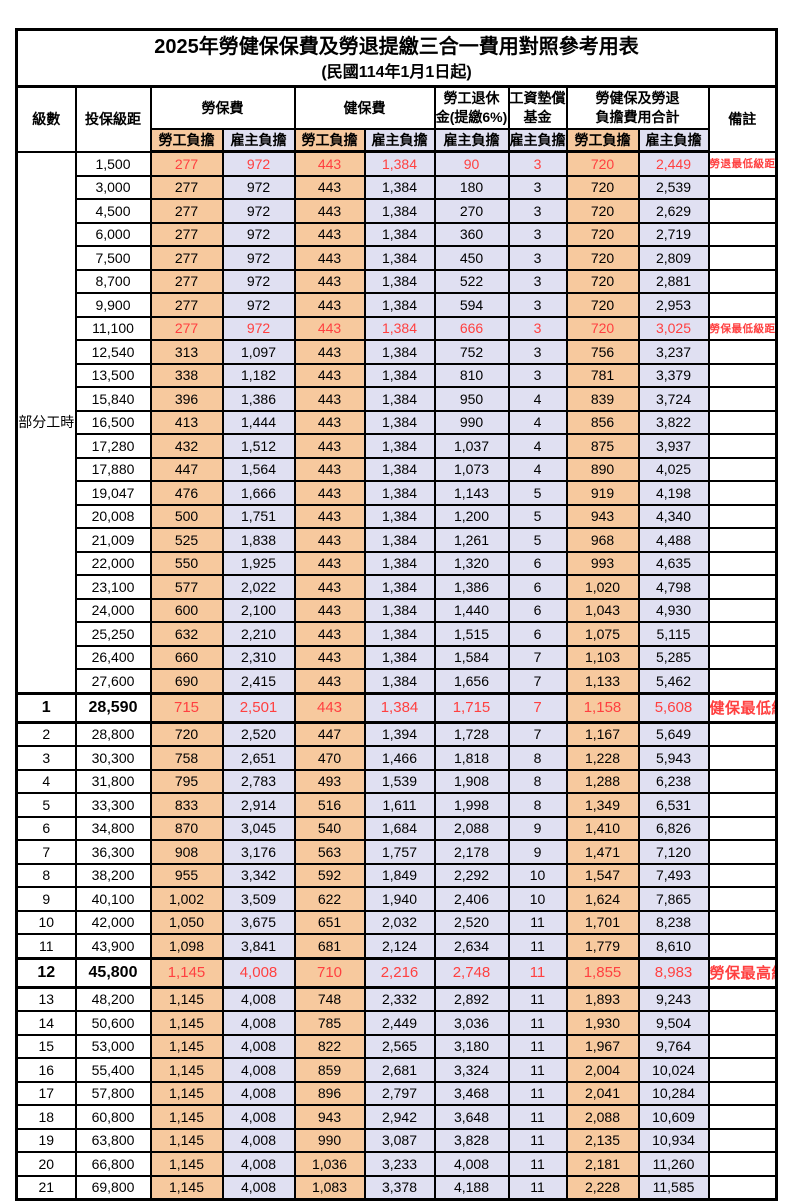 This screenshot has width=791, height=1201. What do you see at coordinates (537, 734) in the screenshot?
I see `value-cell: 7` at bounding box center [537, 734].